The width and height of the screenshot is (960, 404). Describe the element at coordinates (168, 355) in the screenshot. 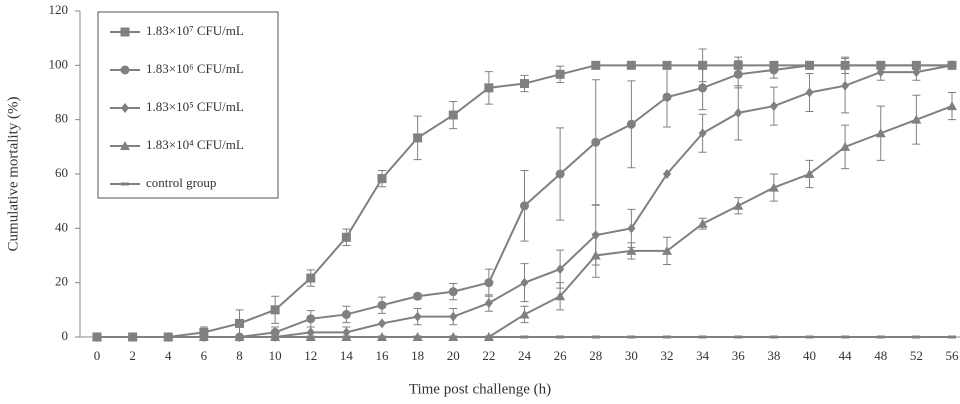

I see `x-tick-label: 4` at that location.